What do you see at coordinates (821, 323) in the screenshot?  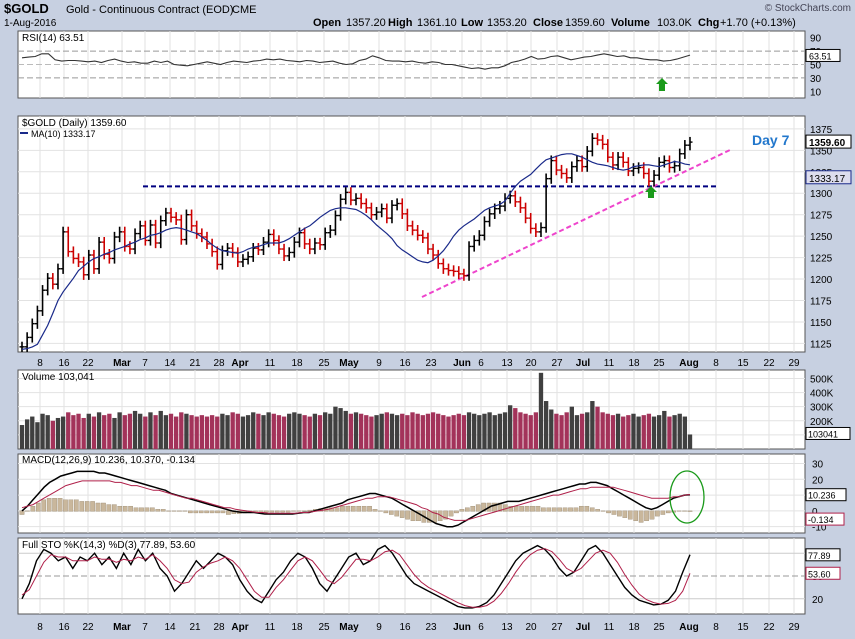 I see `price-tick-label: 1150` at bounding box center [821, 323].